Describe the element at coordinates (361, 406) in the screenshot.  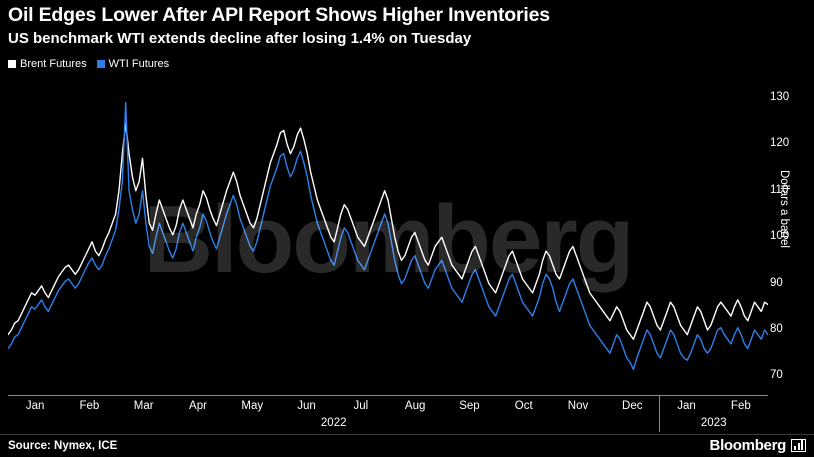
I see `x-tick-label: Jul` at that location.